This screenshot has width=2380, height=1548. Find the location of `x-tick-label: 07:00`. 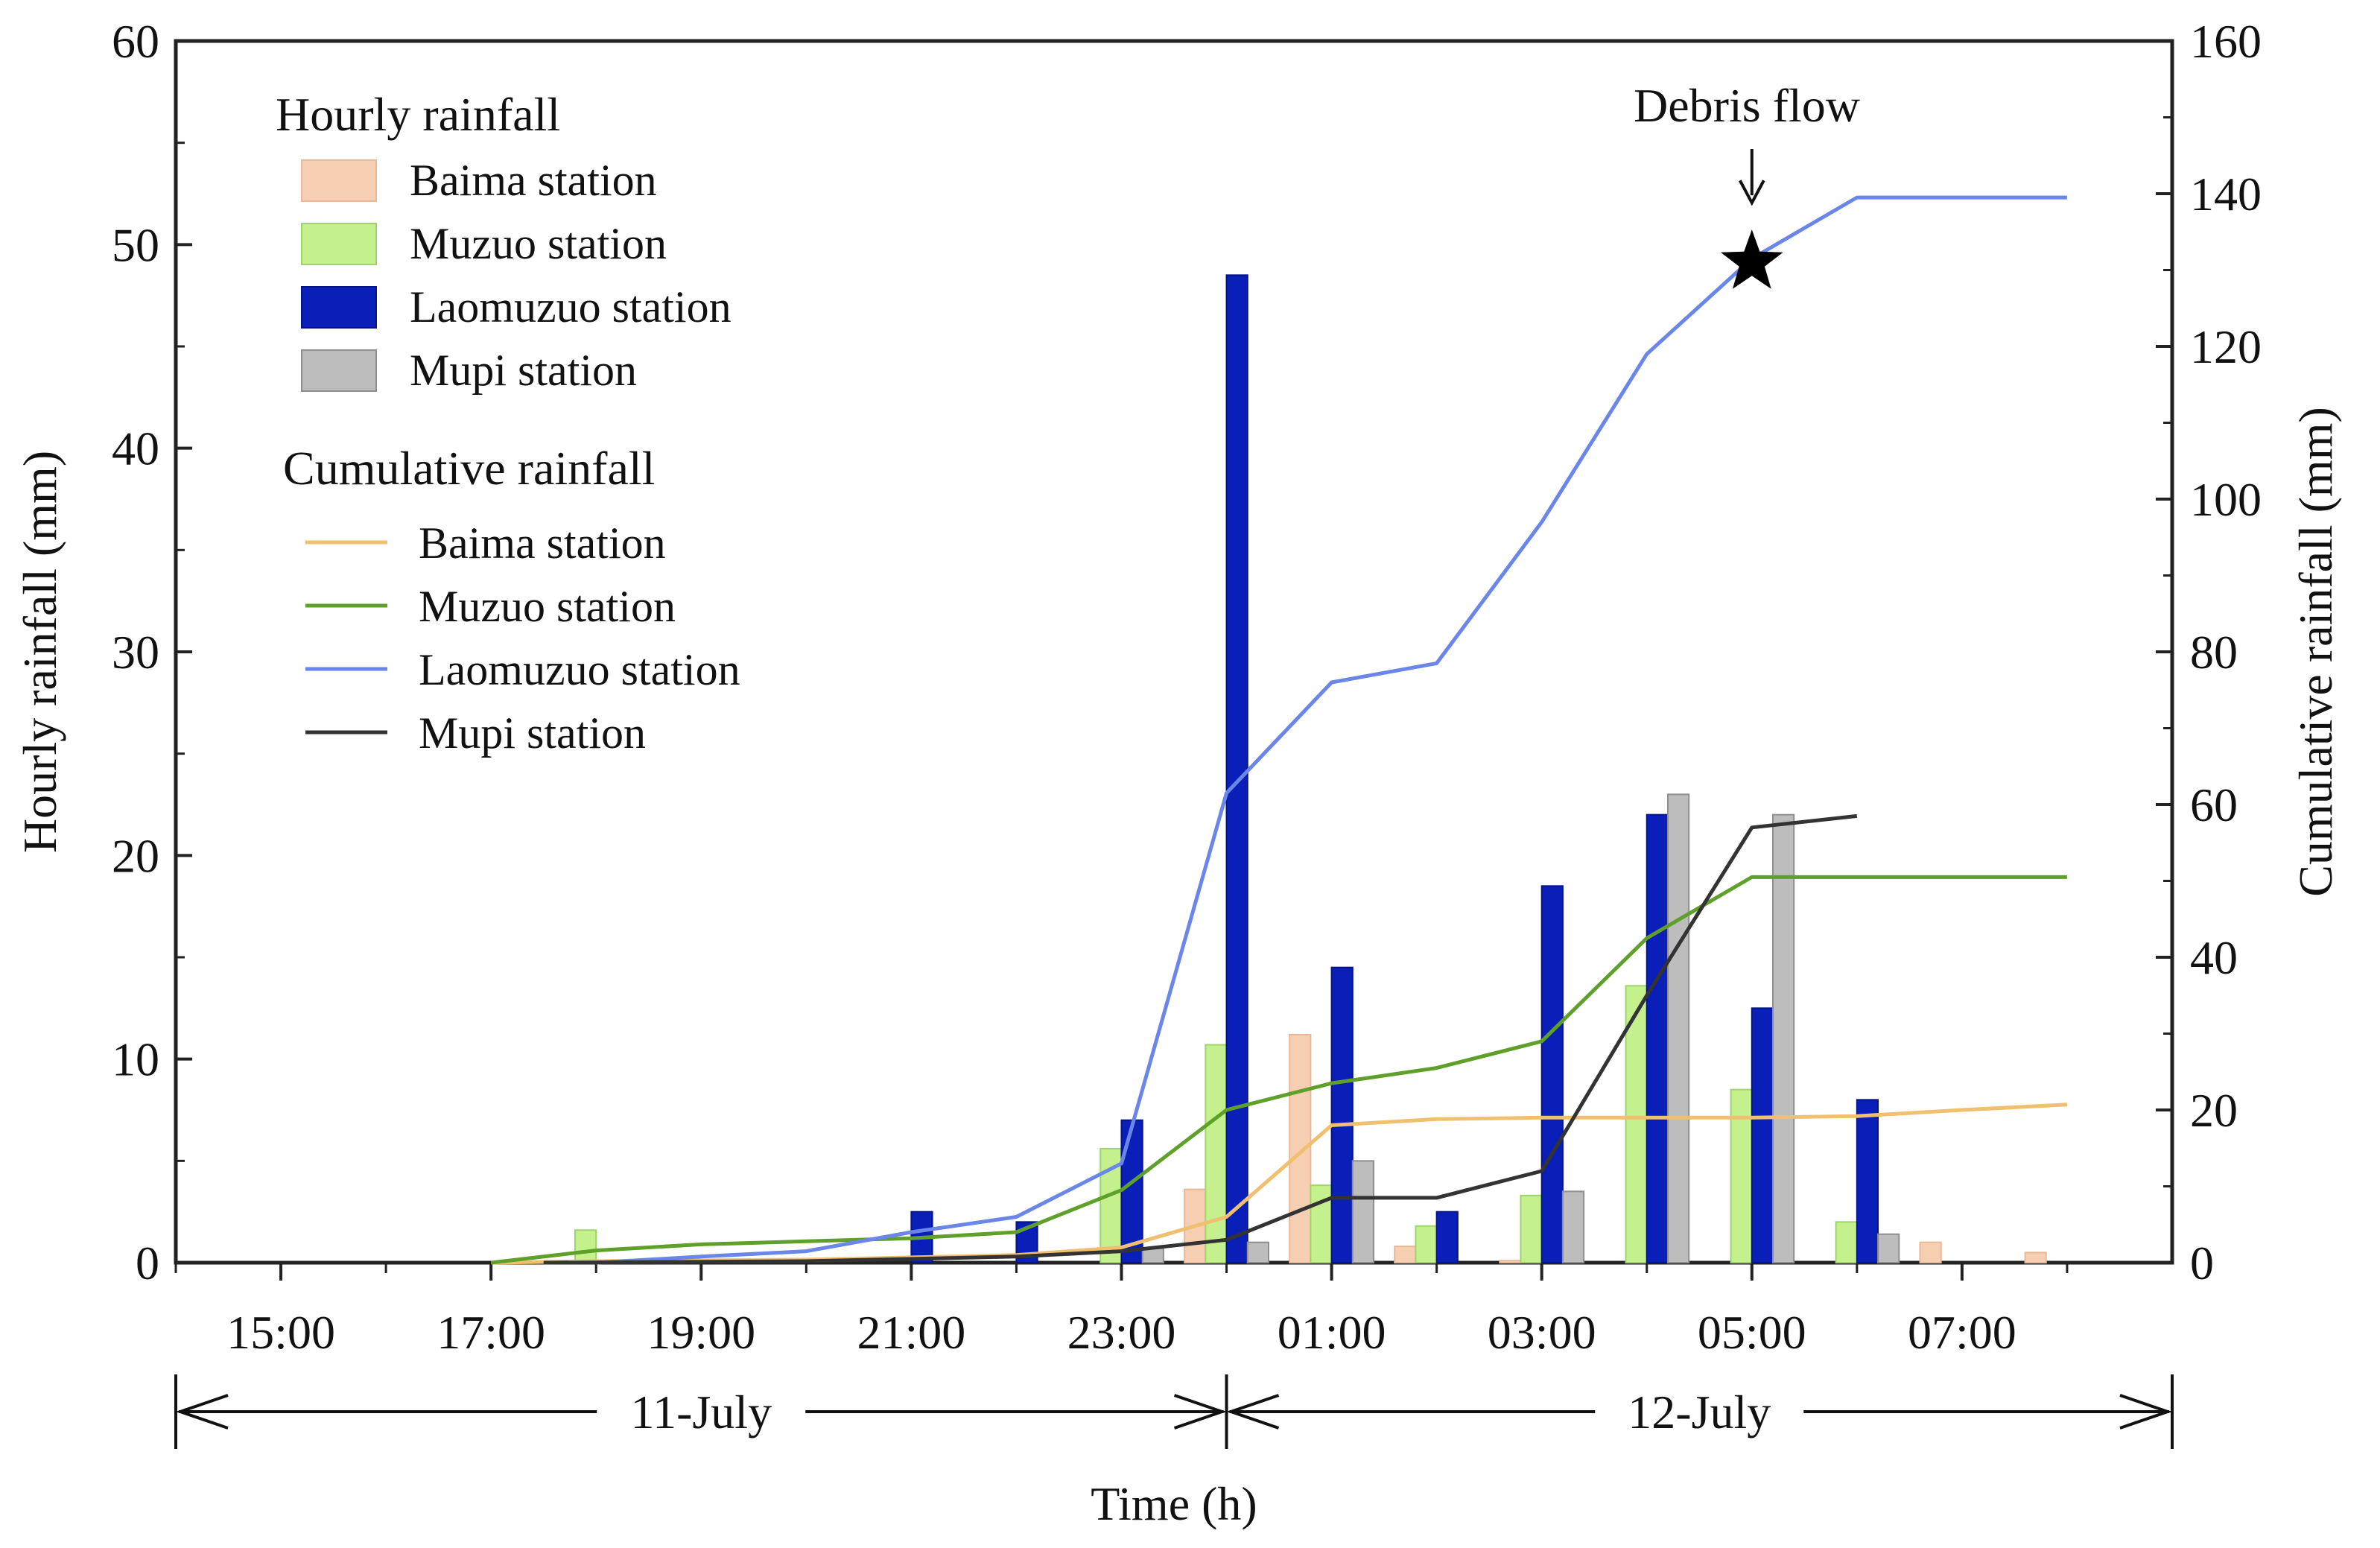

x-tick-label: 07:00 is located at coordinates (1962, 1333).